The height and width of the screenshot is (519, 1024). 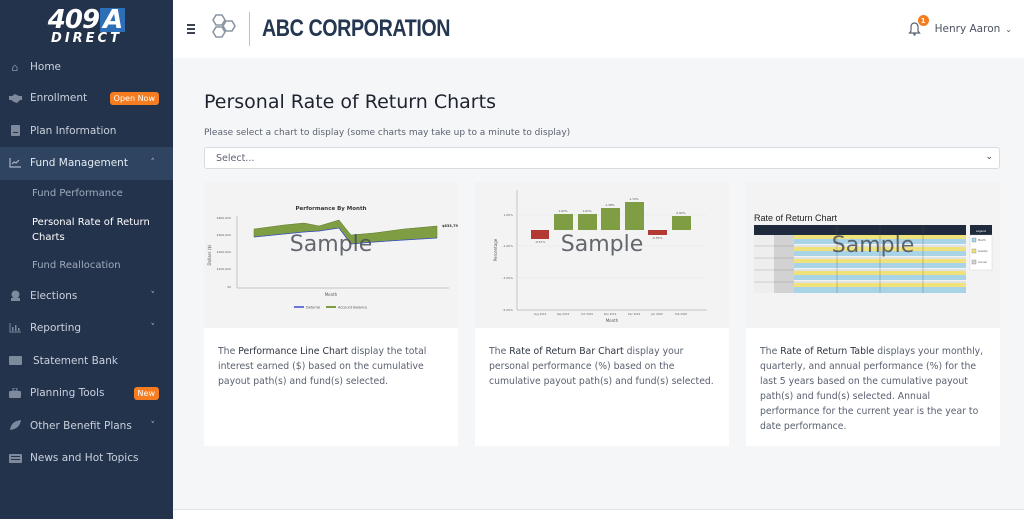 I want to click on sidebar-item-news-and-hot-topics: News and Hot Topics, so click(x=86, y=458).